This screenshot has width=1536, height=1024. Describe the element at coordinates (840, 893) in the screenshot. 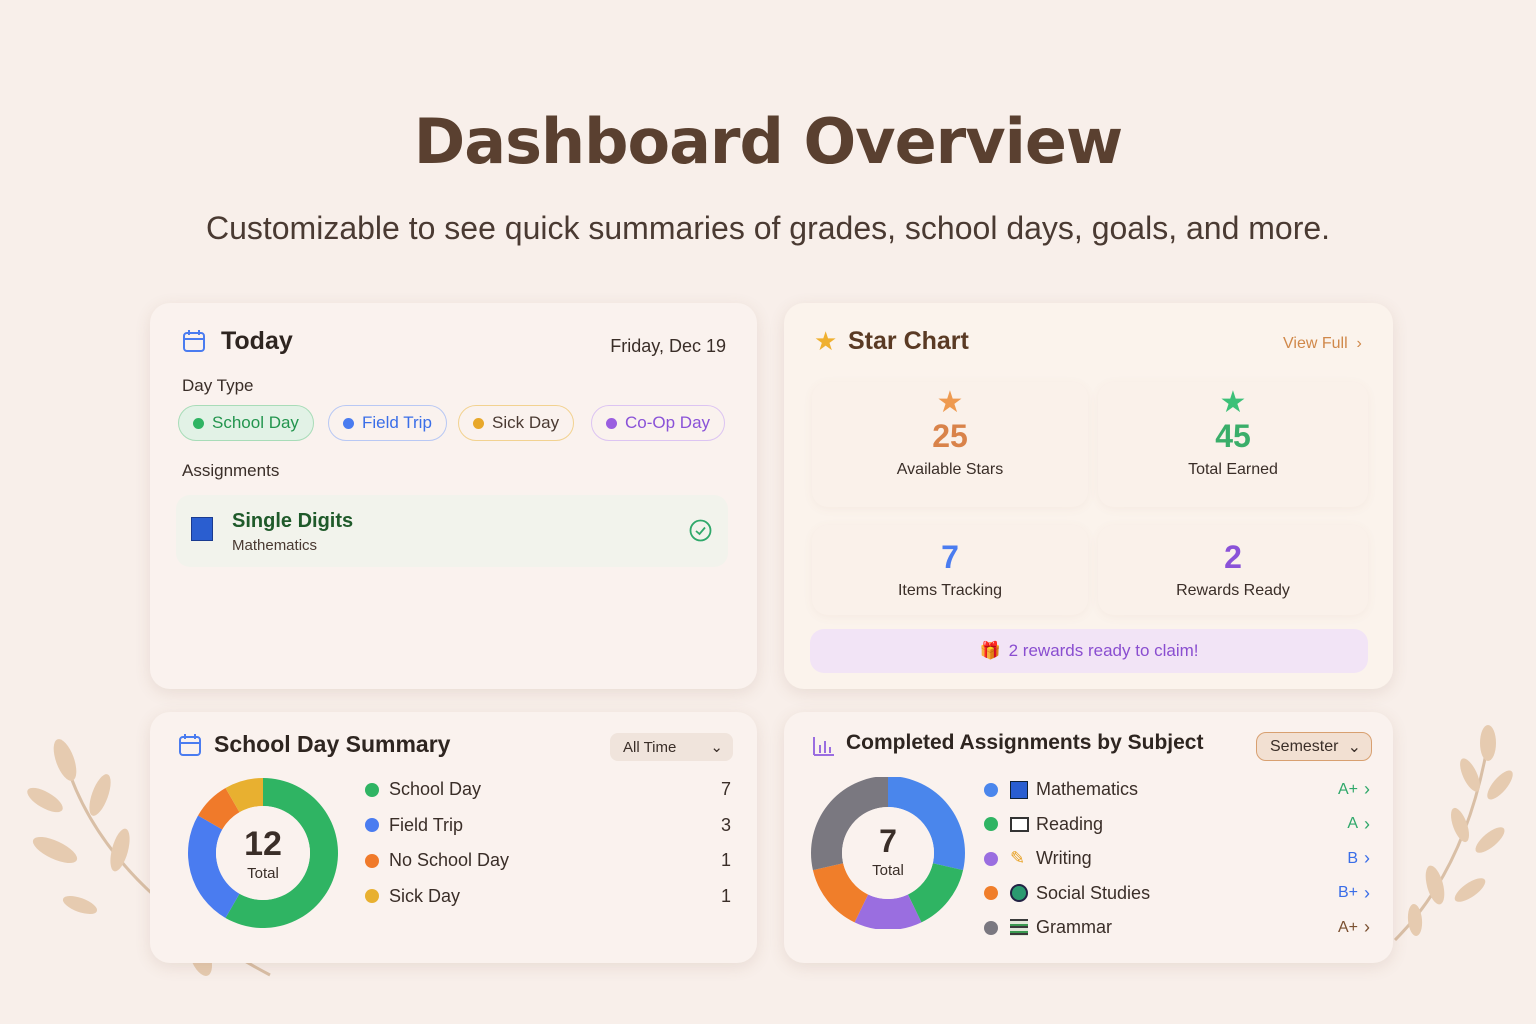

I see `donut-segment-social-studies` at that location.